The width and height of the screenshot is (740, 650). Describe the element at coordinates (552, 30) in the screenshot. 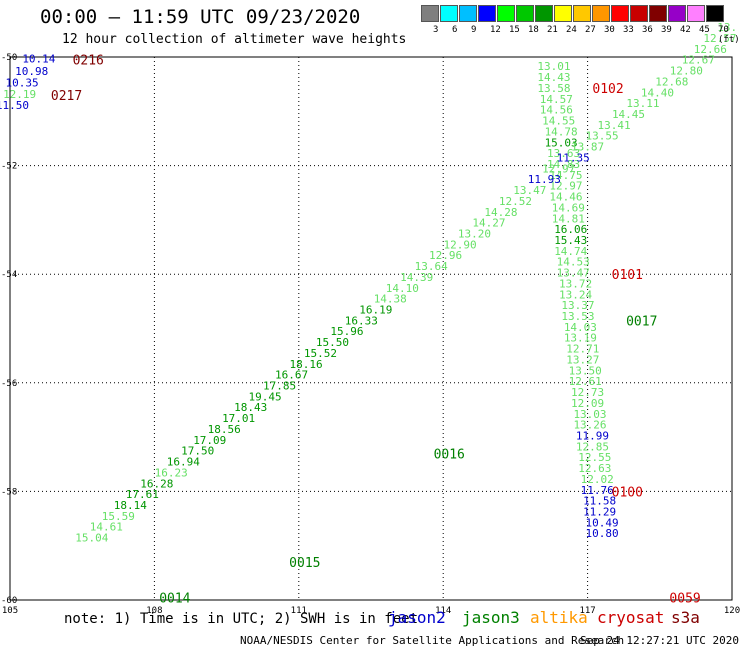

I see `color-scale-label: 21` at that location.